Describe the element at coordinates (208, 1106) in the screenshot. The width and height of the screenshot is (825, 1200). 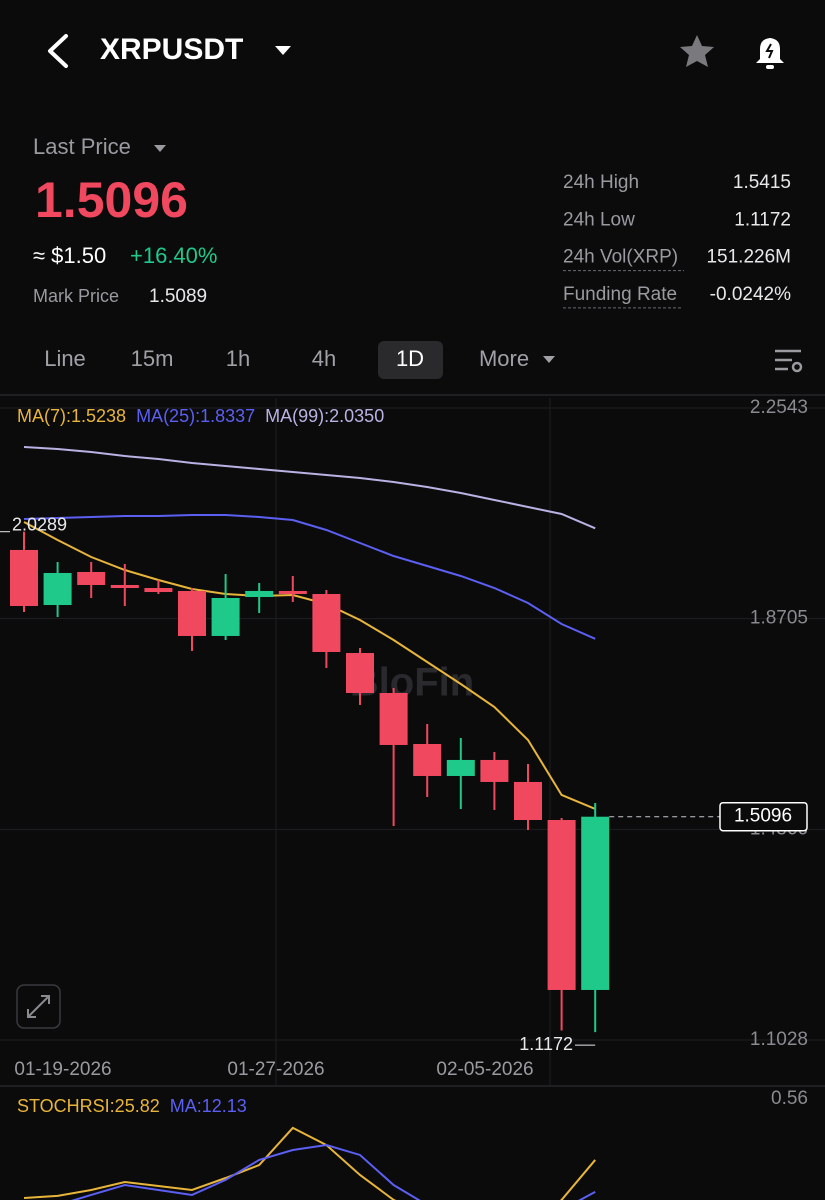
I see `indicator-legend: MA:12.13` at that location.